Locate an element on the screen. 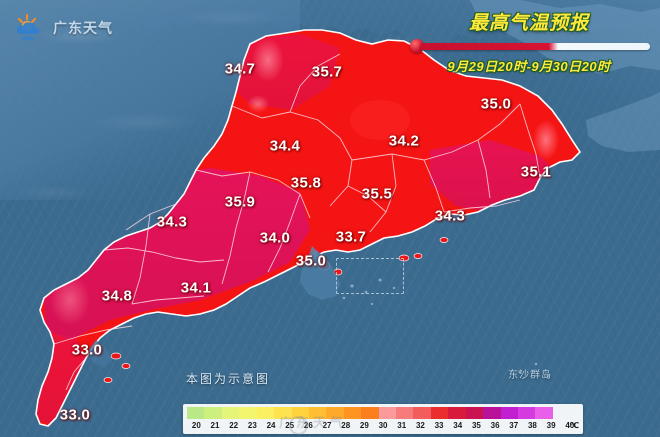  colorbar-tick: 24 is located at coordinates (271, 425).